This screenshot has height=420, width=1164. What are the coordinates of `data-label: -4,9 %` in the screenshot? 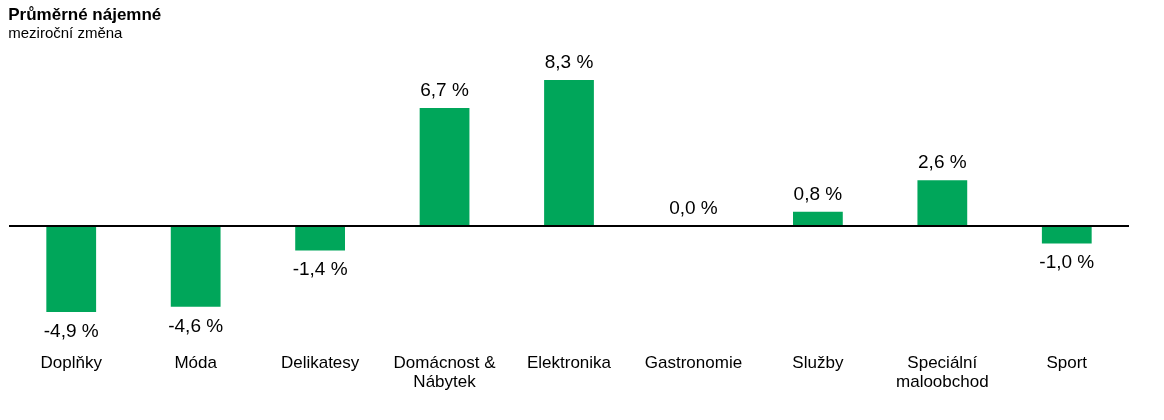 It's located at (71, 330).